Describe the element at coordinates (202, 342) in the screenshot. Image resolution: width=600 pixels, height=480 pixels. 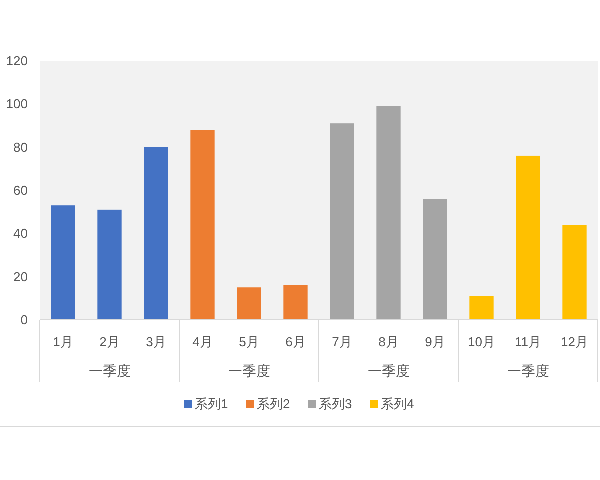
I see `x-tick-label: 4月` at that location.